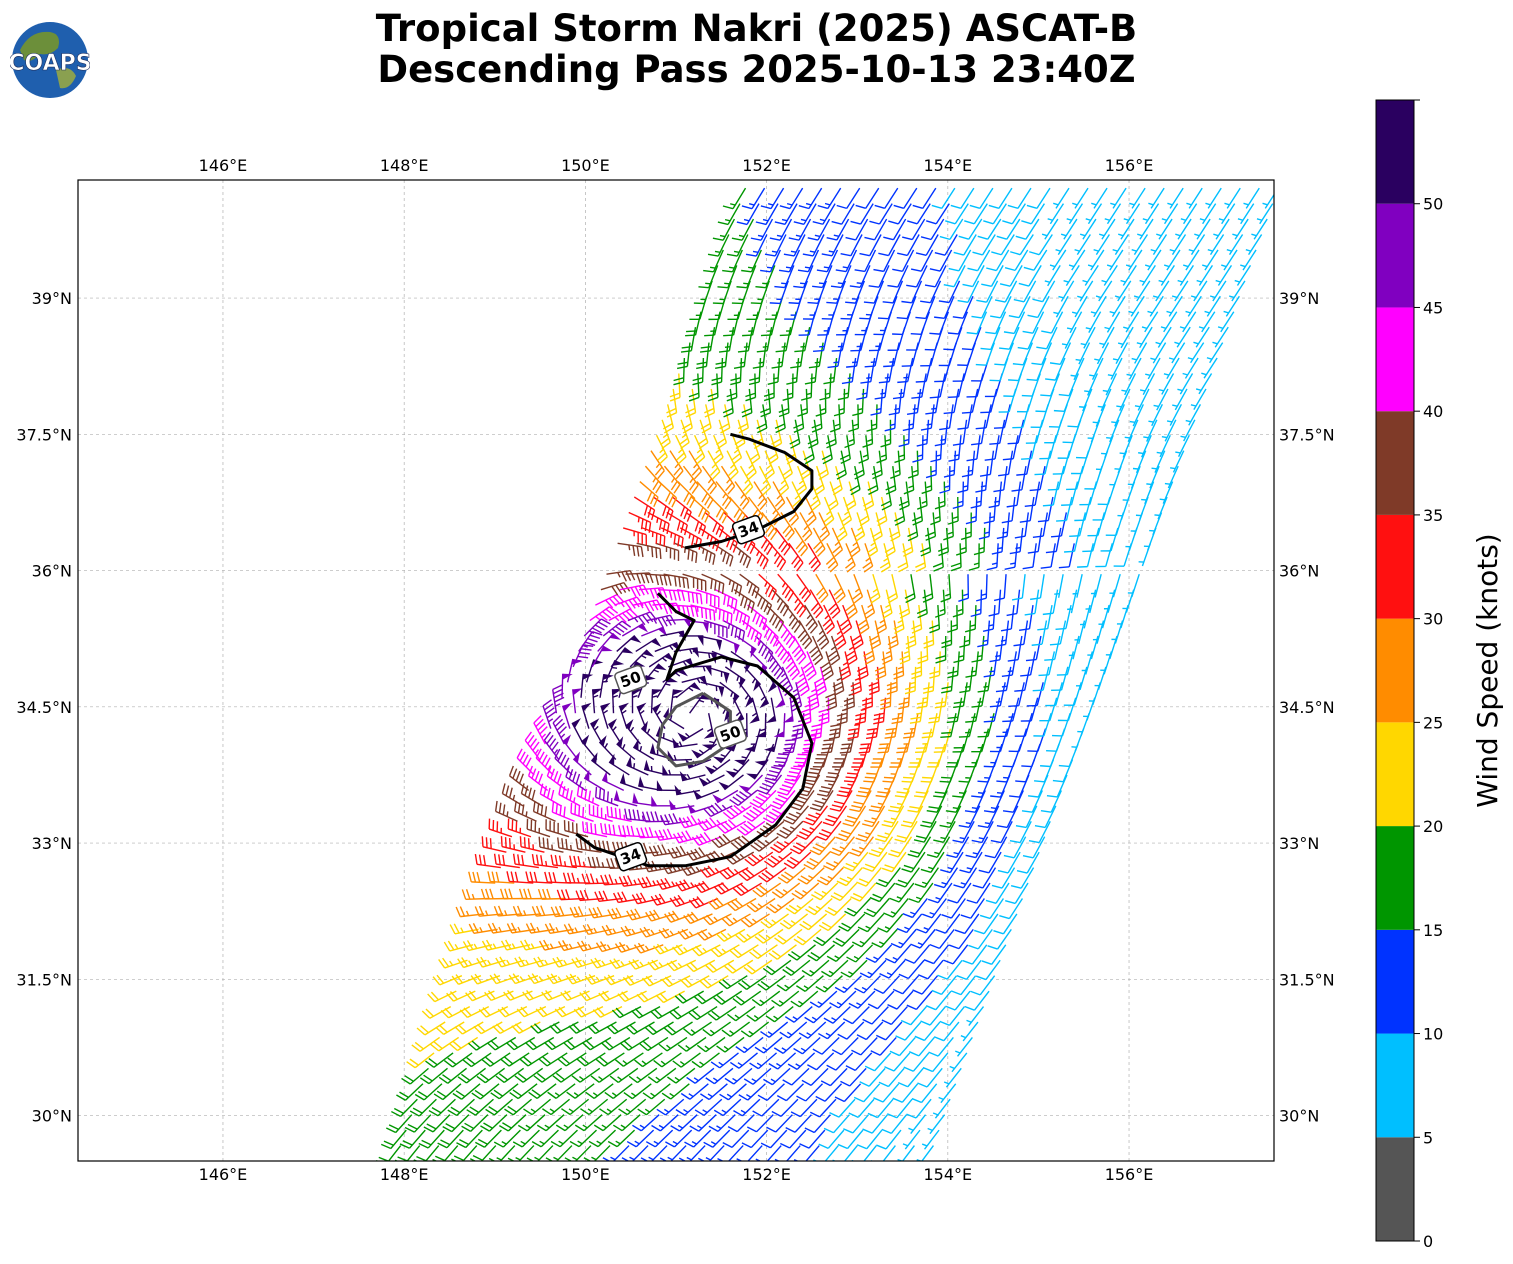  I want to click on logo-text: COAPS, so click(50, 63).